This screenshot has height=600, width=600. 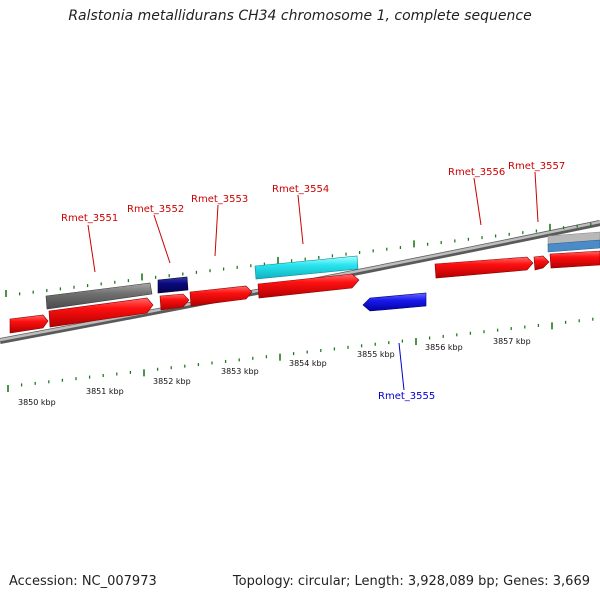 I want to click on scale-label: 3857 kbp, so click(x=512, y=341).